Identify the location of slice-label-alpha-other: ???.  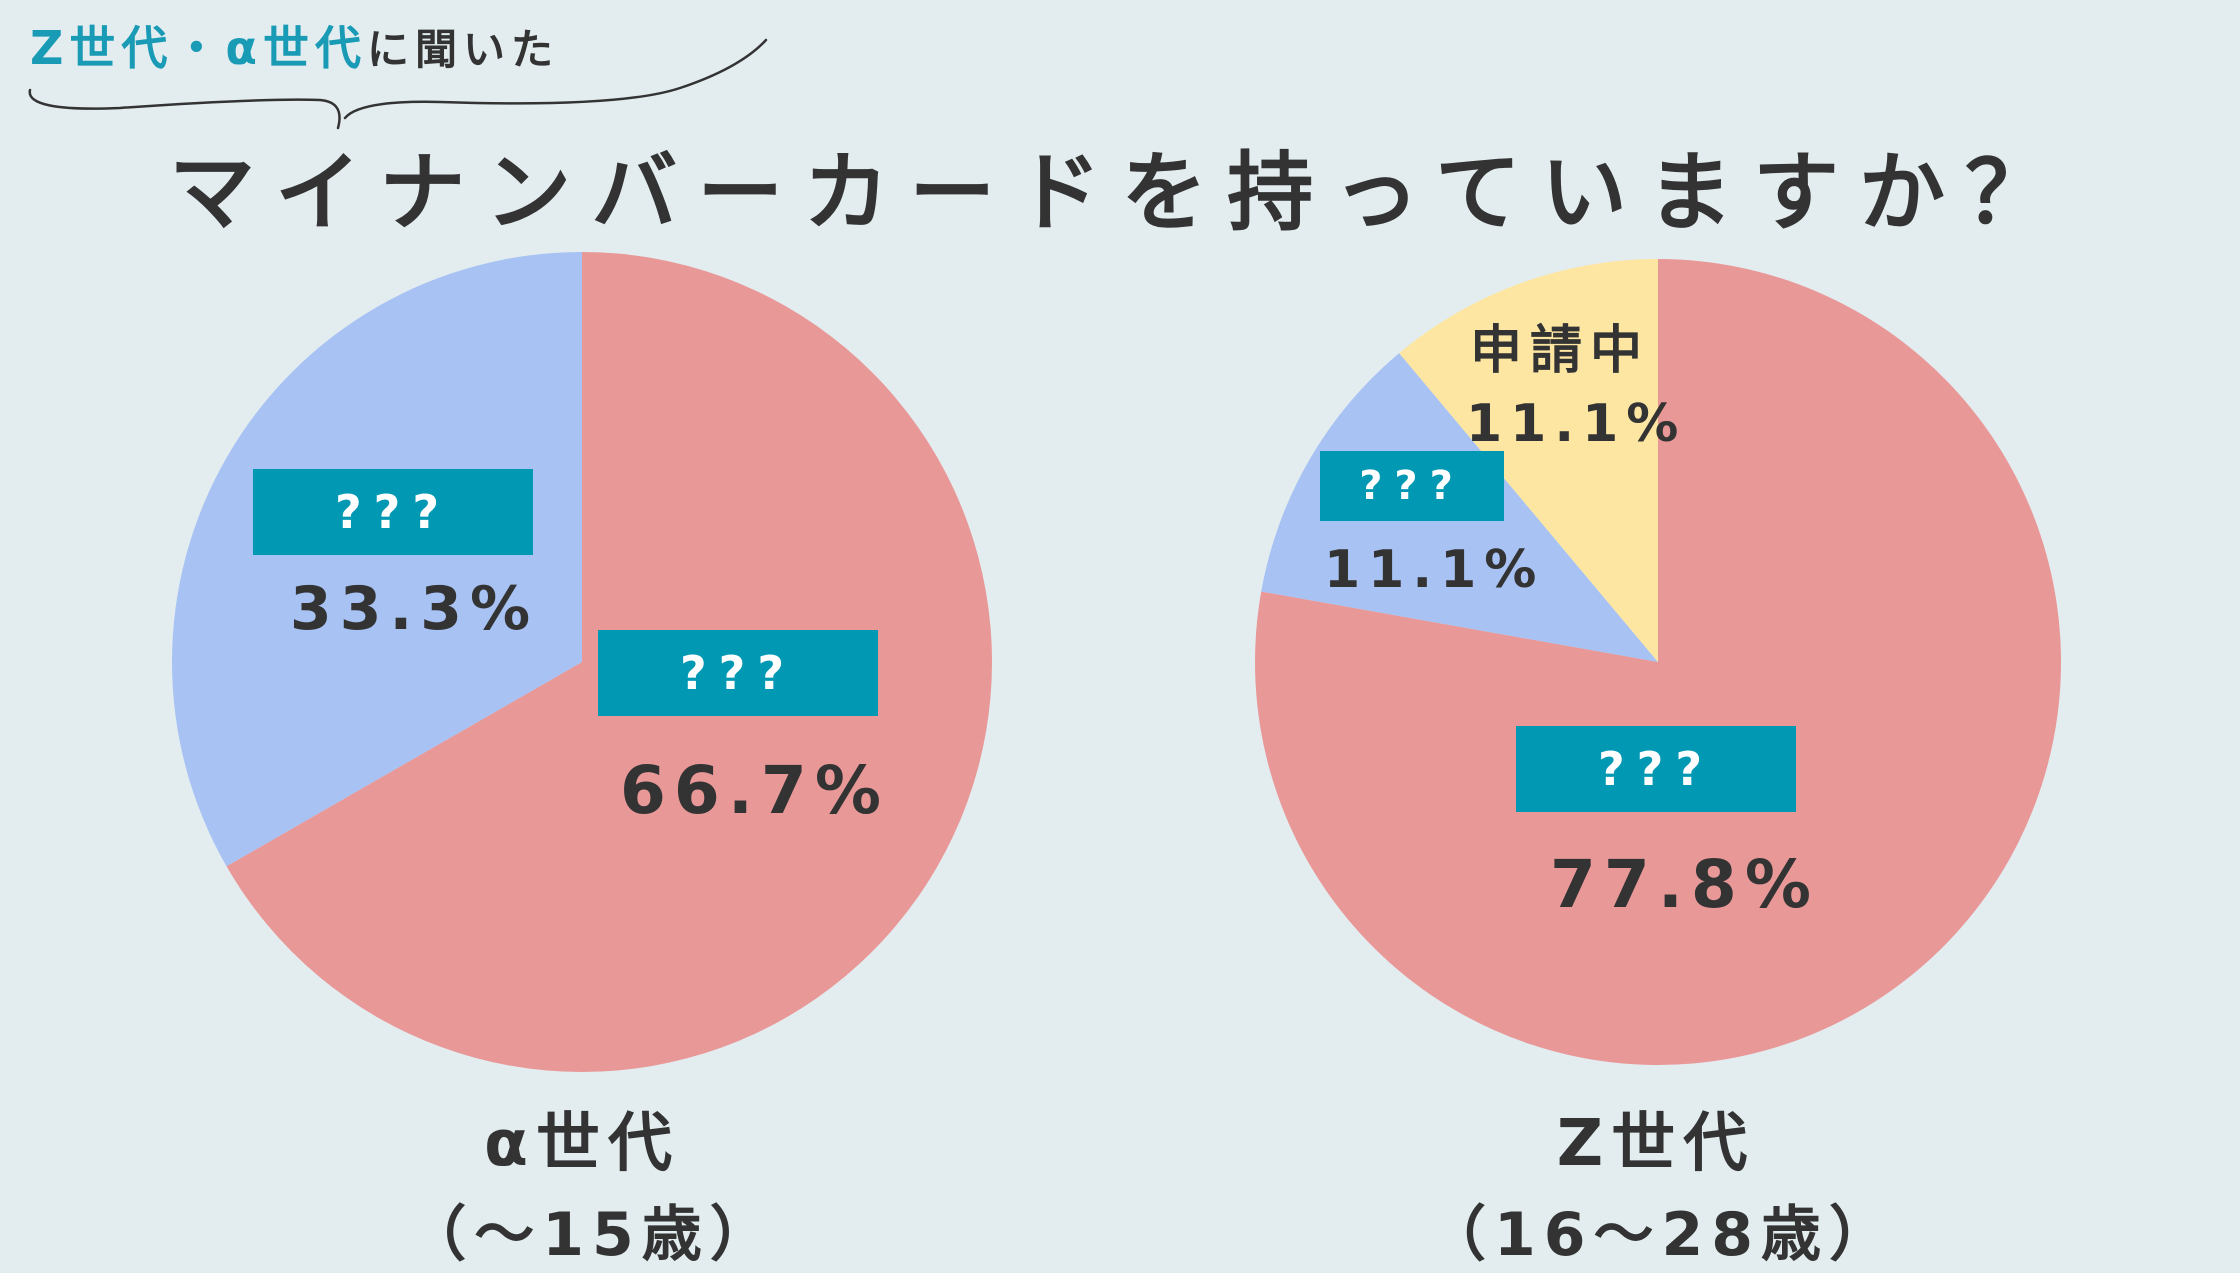
(393, 512).